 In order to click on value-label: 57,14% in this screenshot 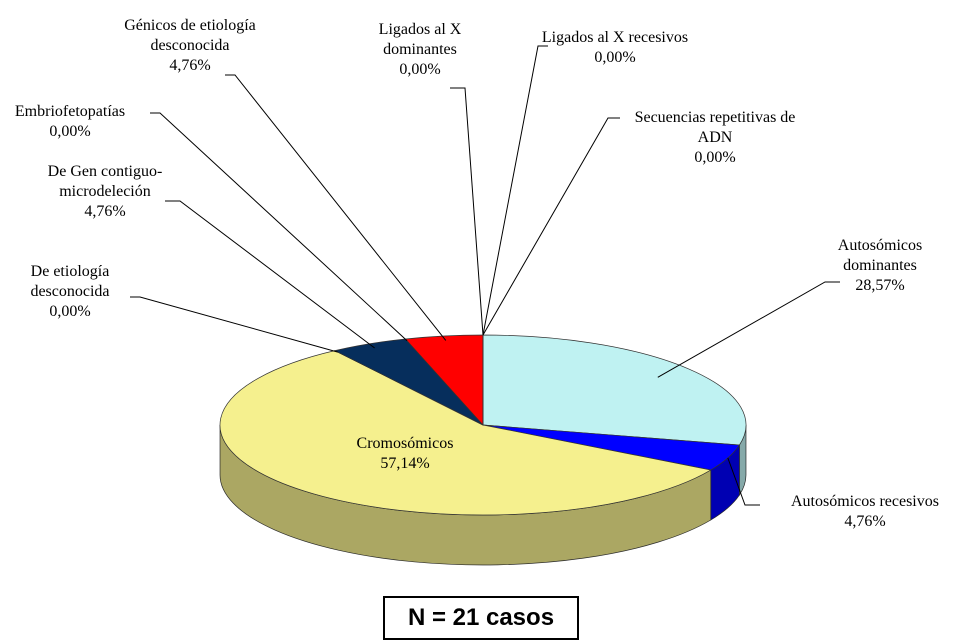, I will do `click(405, 463)`.